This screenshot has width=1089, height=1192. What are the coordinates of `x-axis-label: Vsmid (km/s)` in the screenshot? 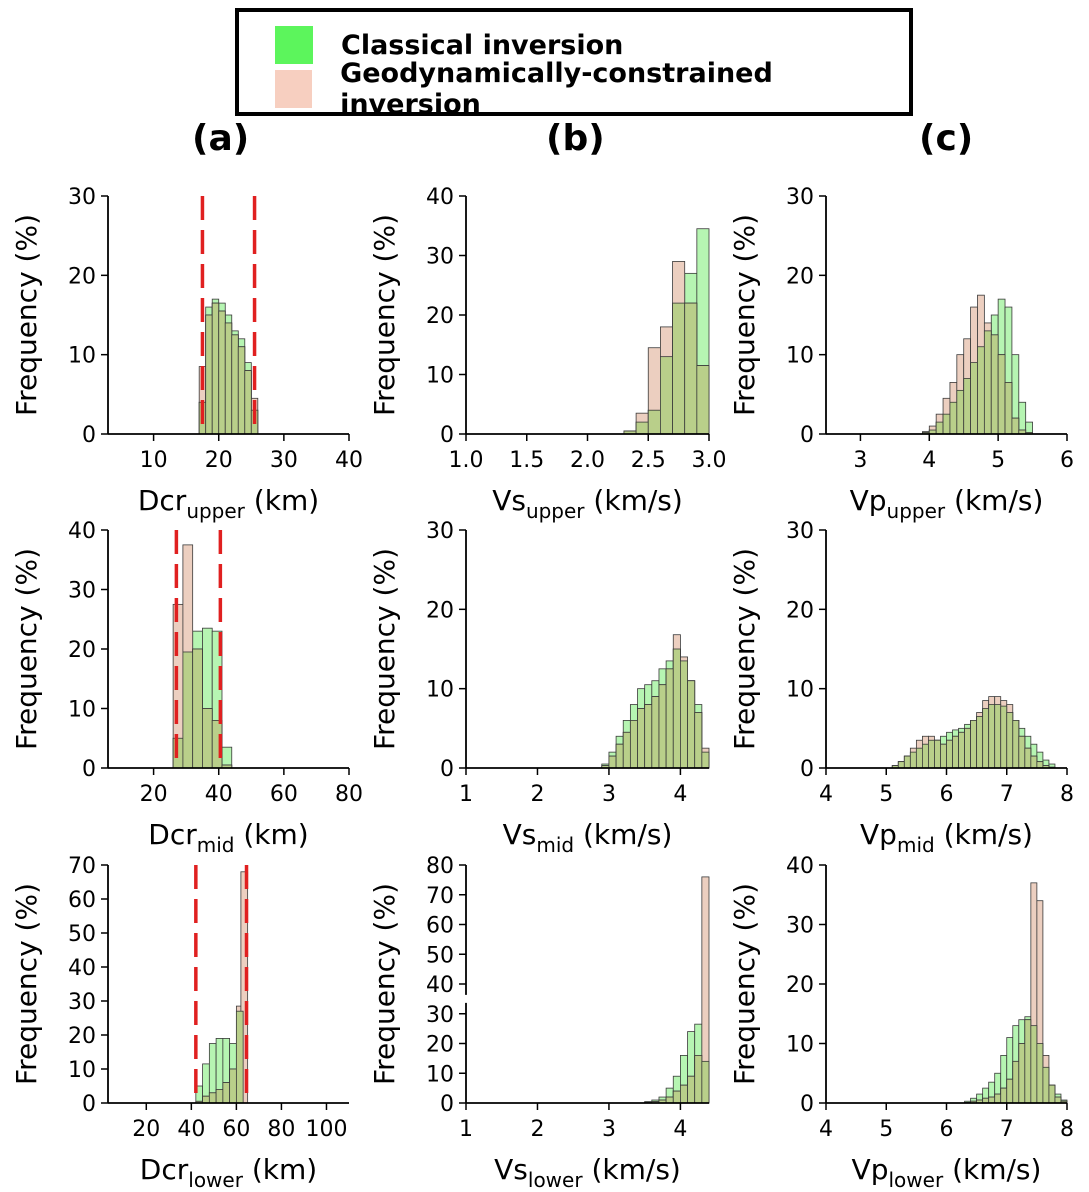 It's located at (588, 837).